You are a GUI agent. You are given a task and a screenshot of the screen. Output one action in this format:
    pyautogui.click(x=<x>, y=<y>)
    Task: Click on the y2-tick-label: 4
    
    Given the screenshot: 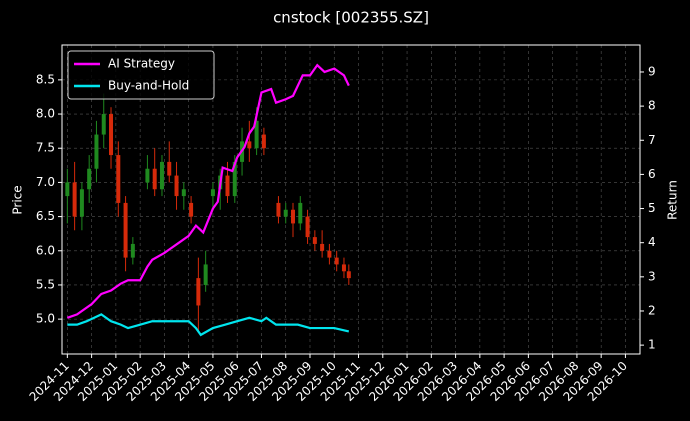 What is the action you would take?
    pyautogui.click(x=652, y=242)
    